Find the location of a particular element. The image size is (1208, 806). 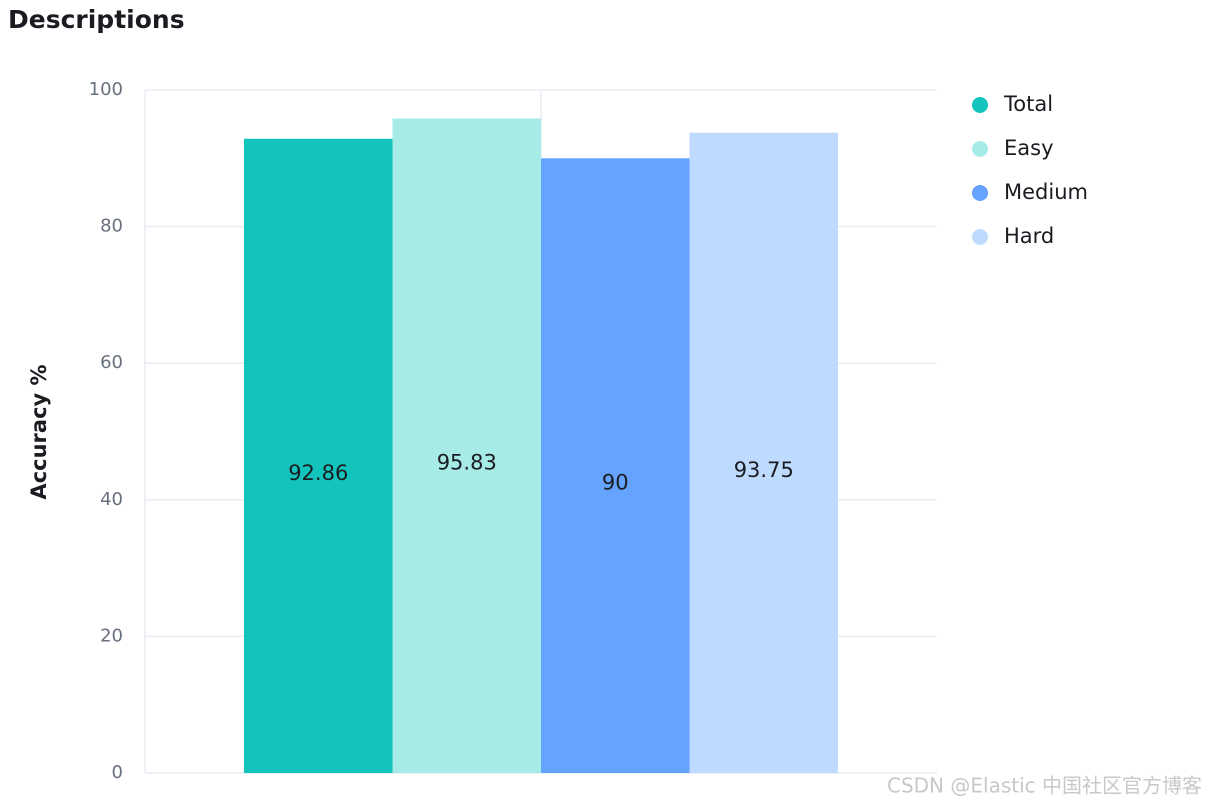

y-tick-label: 40 is located at coordinates (111, 499).